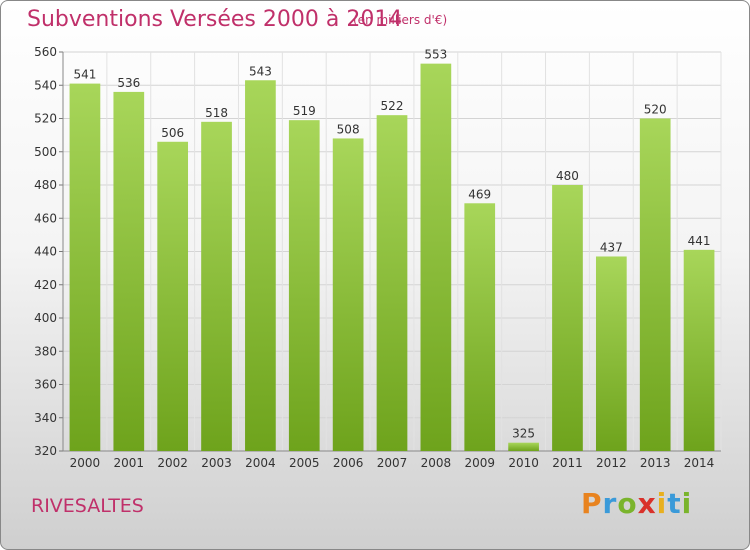  Describe the element at coordinates (523, 463) in the screenshot. I see `x-tick-label: 2010` at that location.